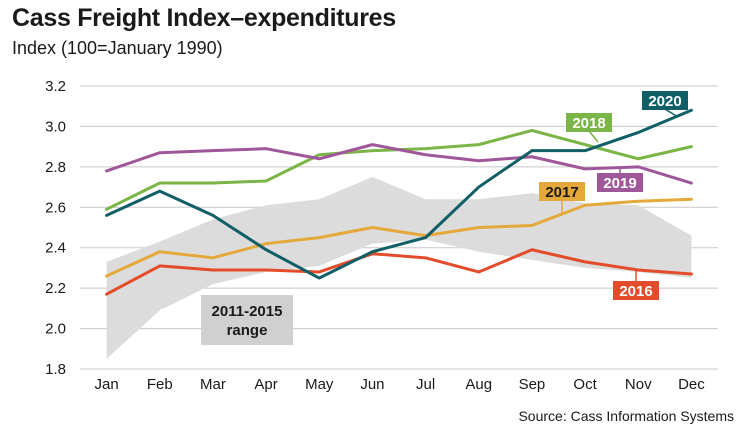 The image size is (750, 437). What do you see at coordinates (372, 384) in the screenshot?
I see `x-tick-label: Jun` at bounding box center [372, 384].